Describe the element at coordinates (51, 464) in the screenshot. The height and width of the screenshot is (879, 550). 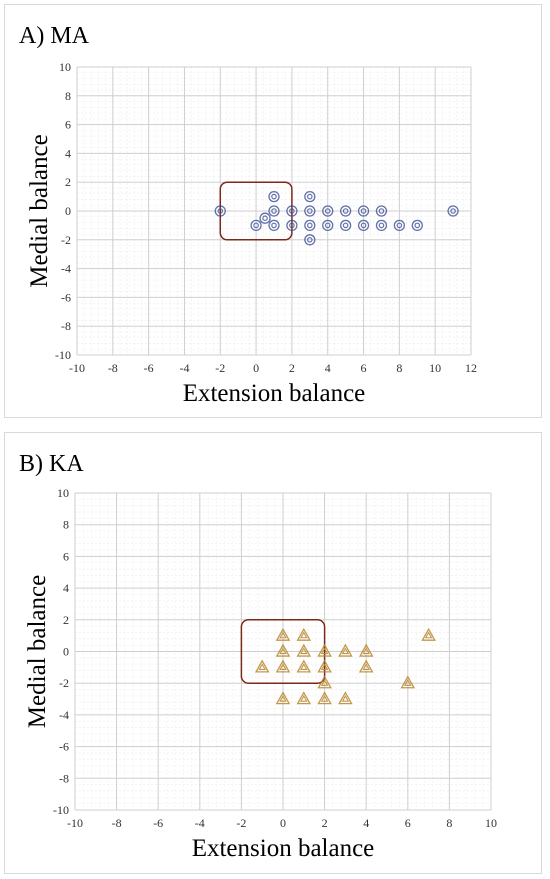
I see `panel-title-ka: B) KA` at that location.